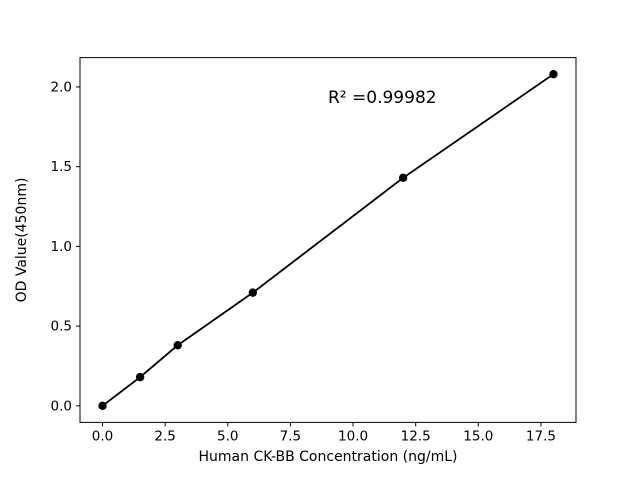  What do you see at coordinates (164, 436) in the screenshot?
I see `x-tick-label: 2.5` at bounding box center [164, 436].